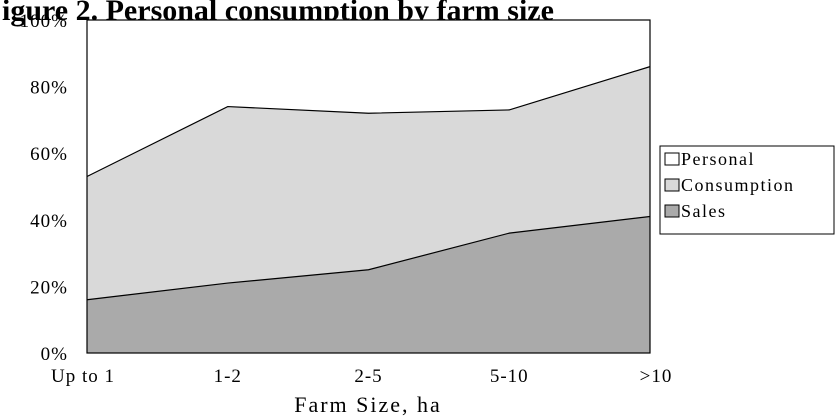  Describe the element at coordinates (49, 221) in the screenshot. I see `y-tick-label: 40%` at that location.